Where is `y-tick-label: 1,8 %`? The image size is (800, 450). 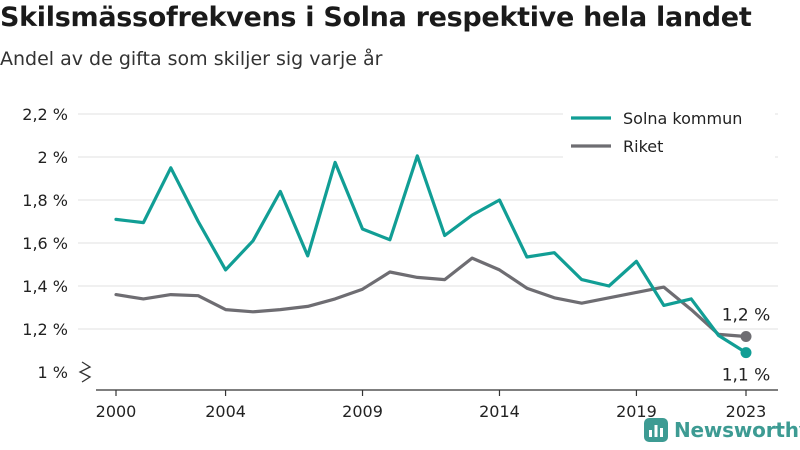 y-tick-label: 1,8 % is located at coordinates (45, 200).